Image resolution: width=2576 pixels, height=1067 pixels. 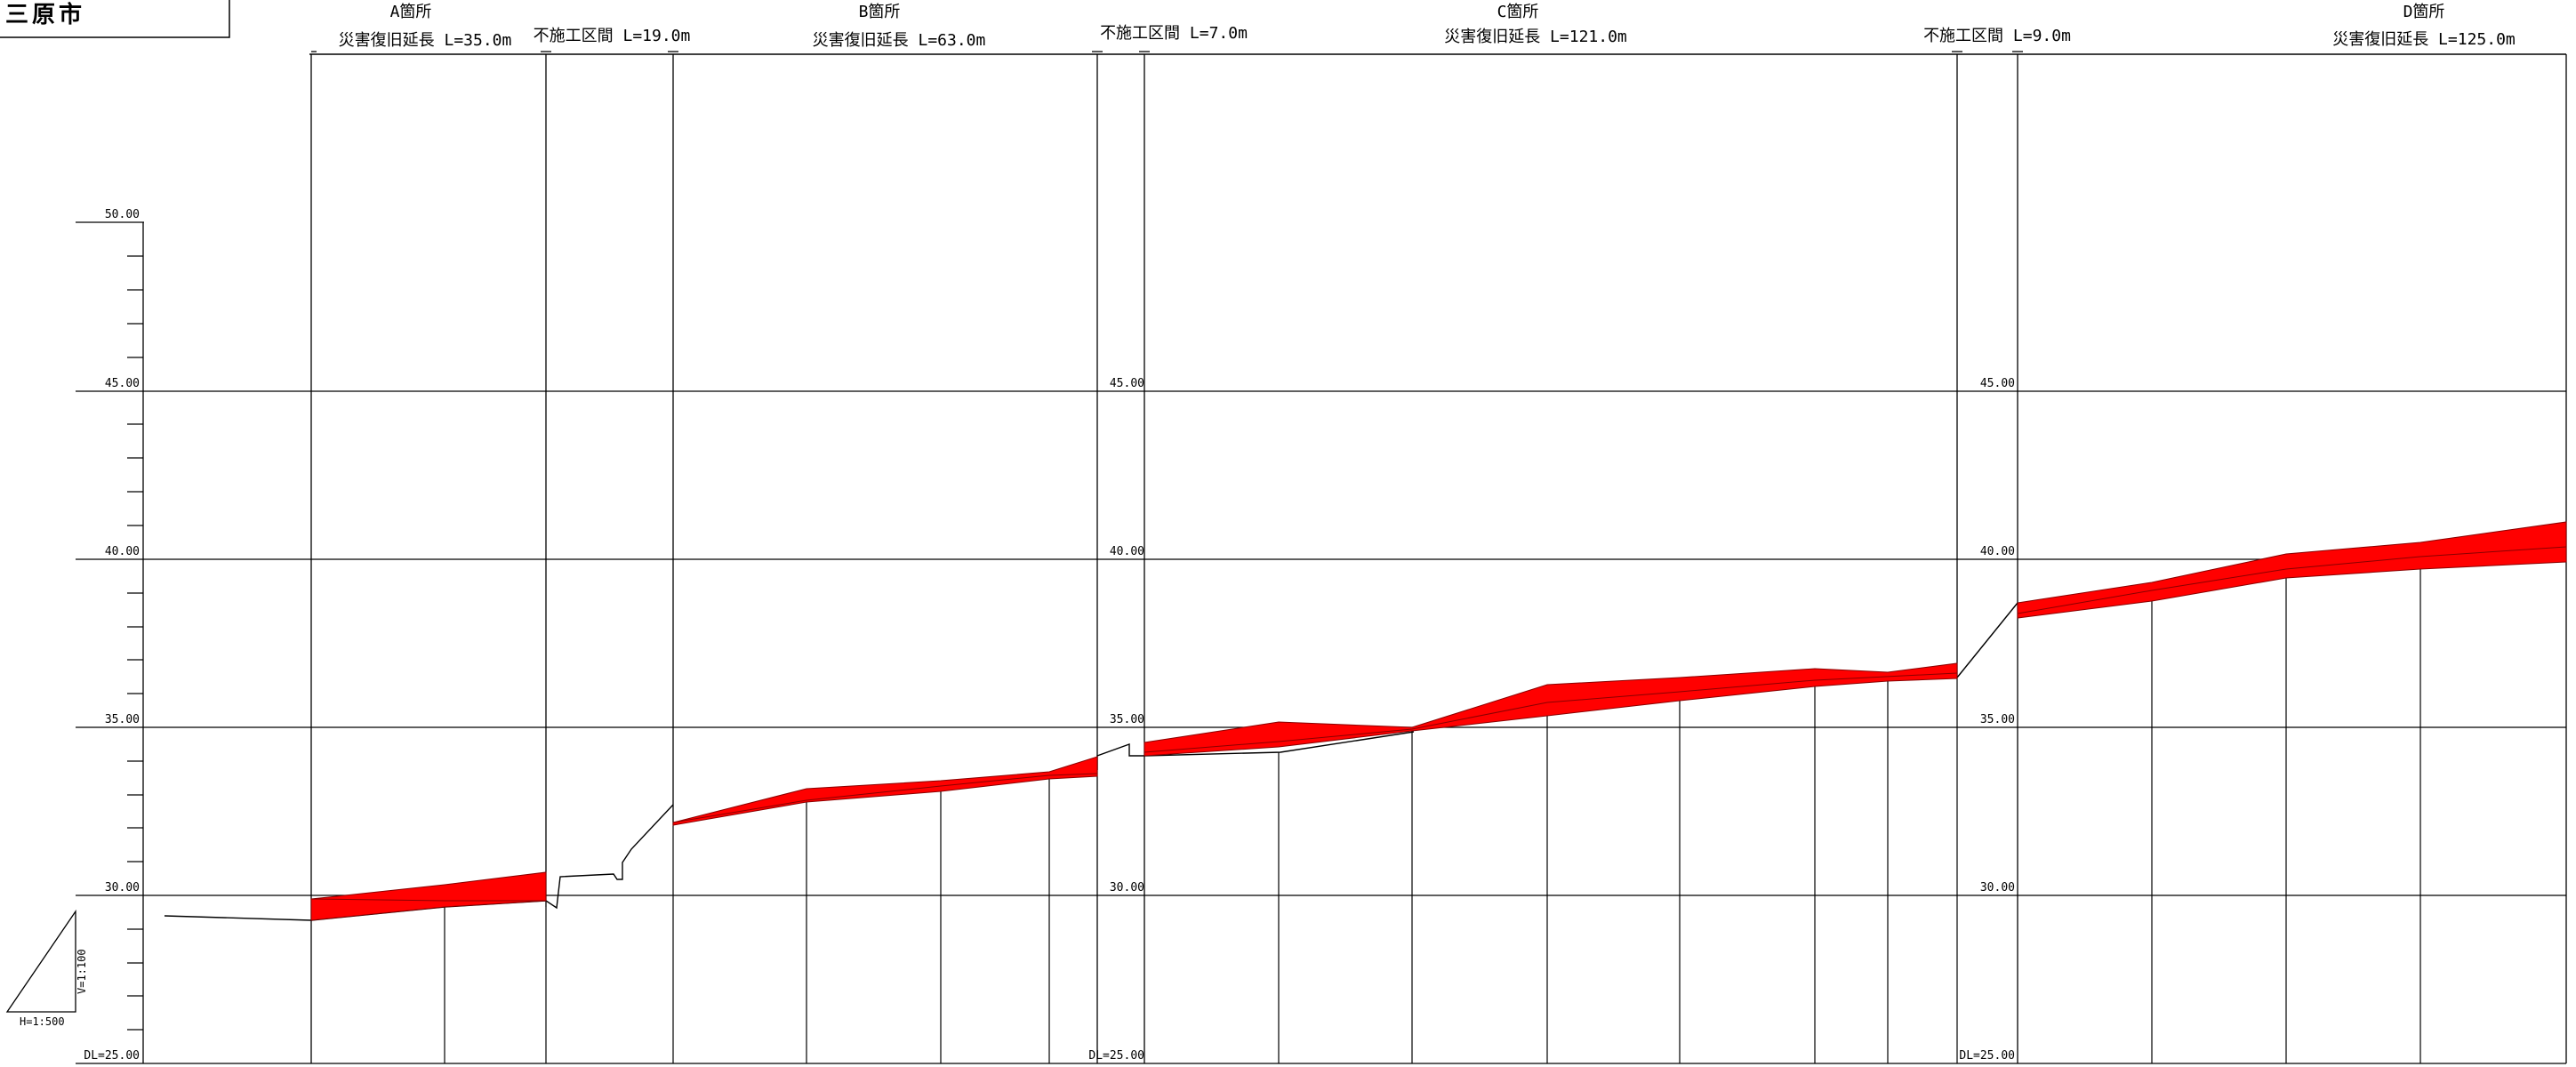 I want to click on tick-label-40-right: 40.00, so click(x=1997, y=552).